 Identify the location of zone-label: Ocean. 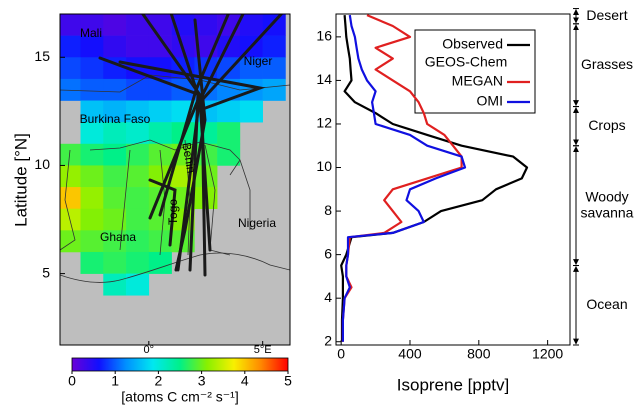
(606, 304).